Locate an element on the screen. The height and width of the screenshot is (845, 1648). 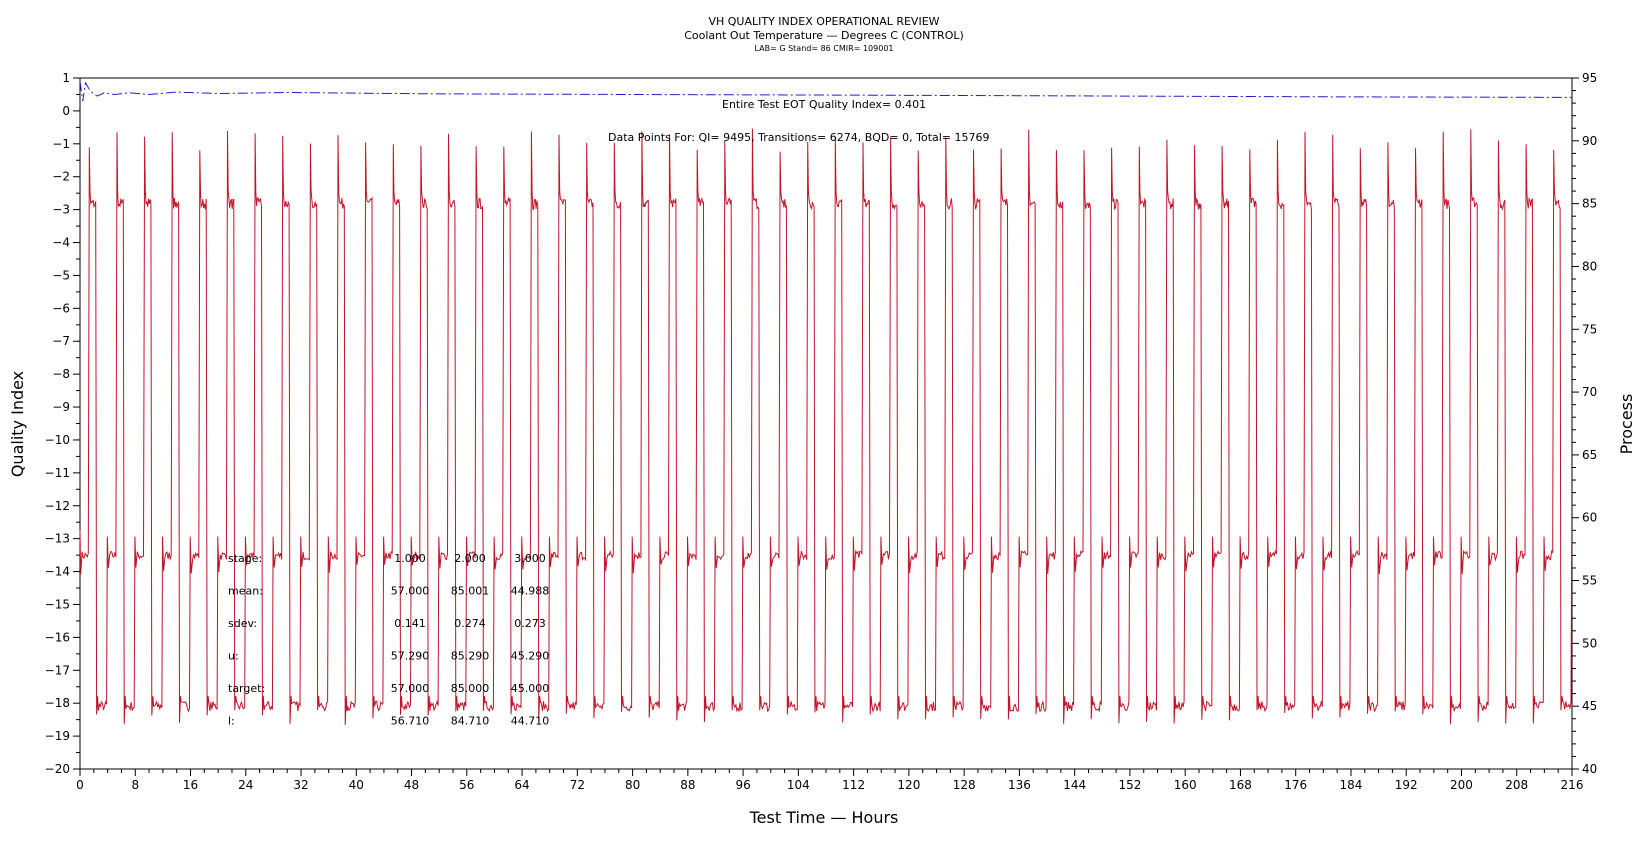
y-left-tick-label: −13 is located at coordinates (57, 539).